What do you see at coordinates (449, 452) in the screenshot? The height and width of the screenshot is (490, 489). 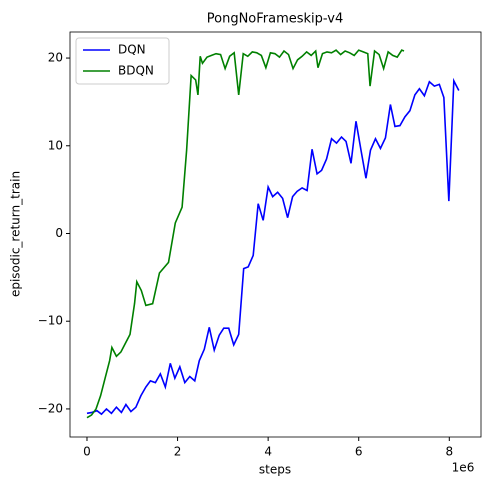 I see `x-tick-label: 8` at bounding box center [449, 452].